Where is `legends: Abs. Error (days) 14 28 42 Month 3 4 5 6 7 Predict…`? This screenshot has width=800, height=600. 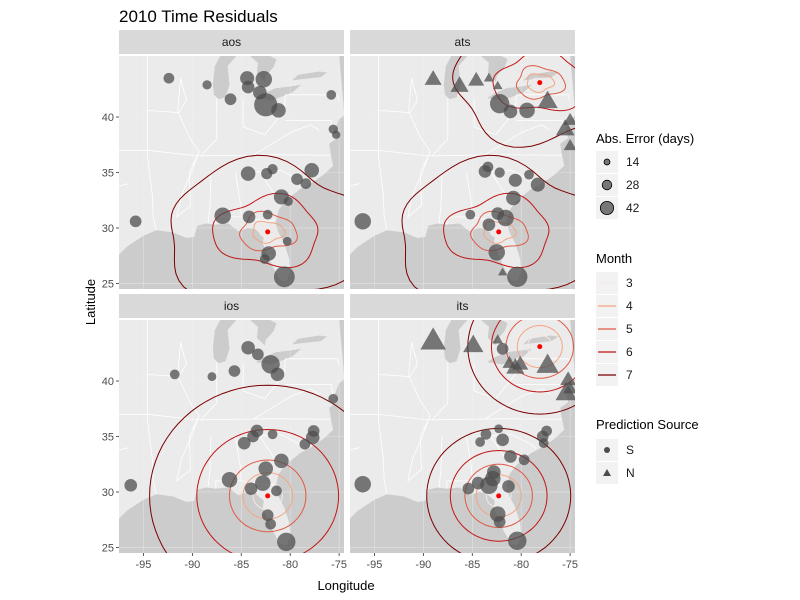 legends: Abs. Error (days) 14 28 42 Month 3 4 5 6 7 Predict… is located at coordinates (647, 307).